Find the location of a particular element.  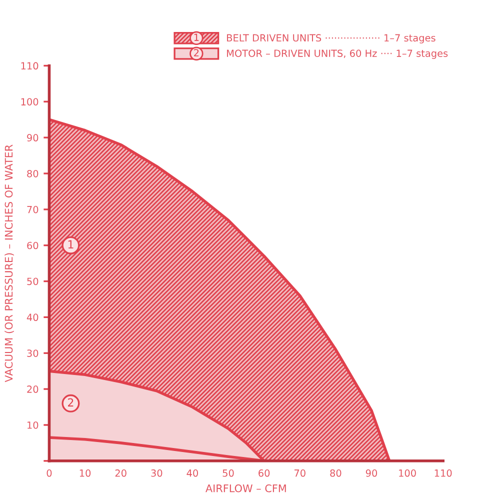

x-tick-label: 0 is located at coordinates (49, 473).